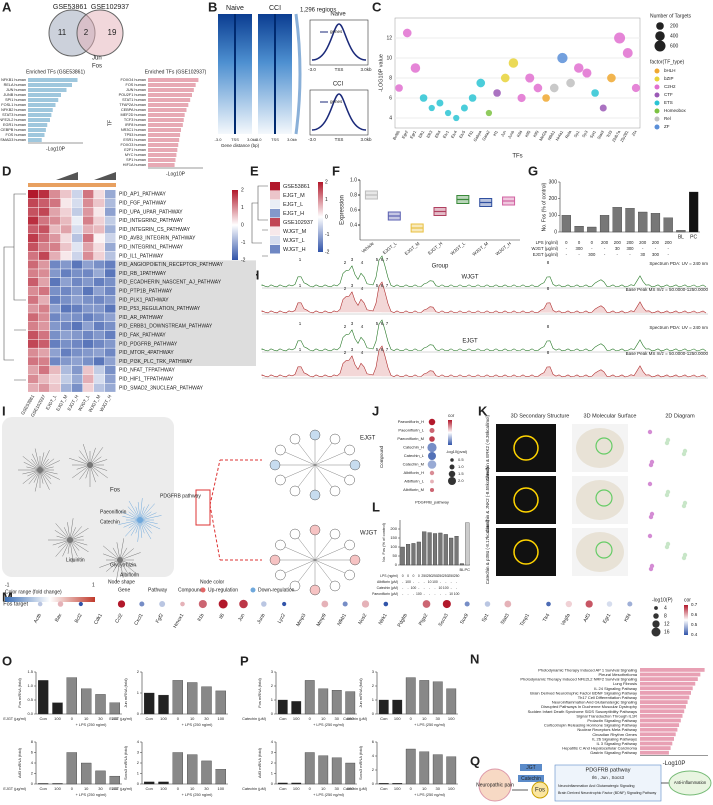 This screenshot has width=713, height=805. What do you see at coordinates (139, 619) in the screenshot?
I see `label: Cxcl1` at bounding box center [139, 619].